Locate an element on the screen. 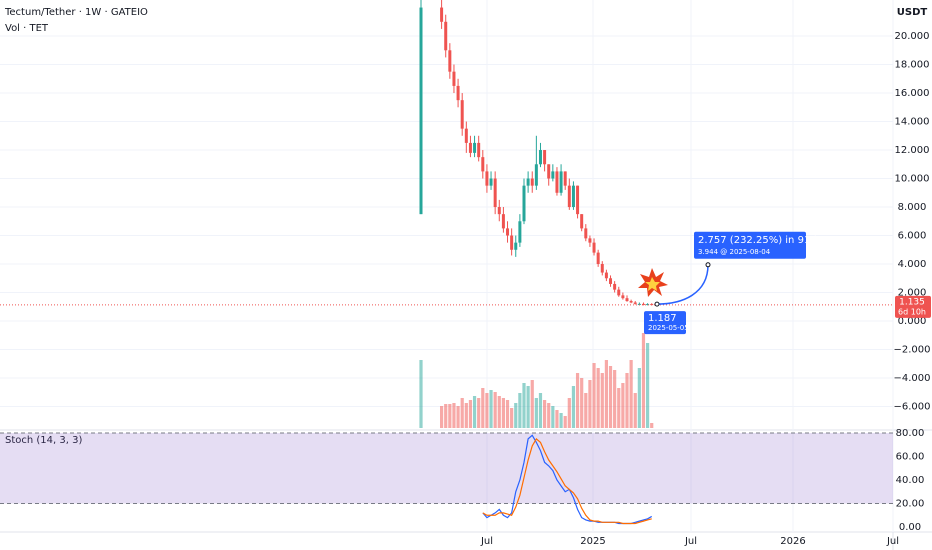  last-price-box is located at coordinates (913, 306).